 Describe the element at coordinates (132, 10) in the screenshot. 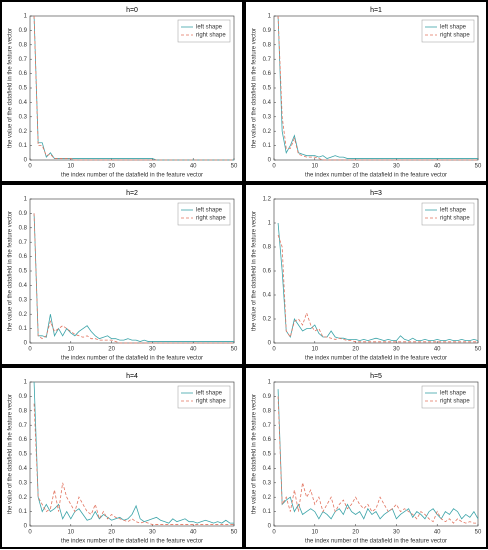

I see `chart-title: h=0` at that location.